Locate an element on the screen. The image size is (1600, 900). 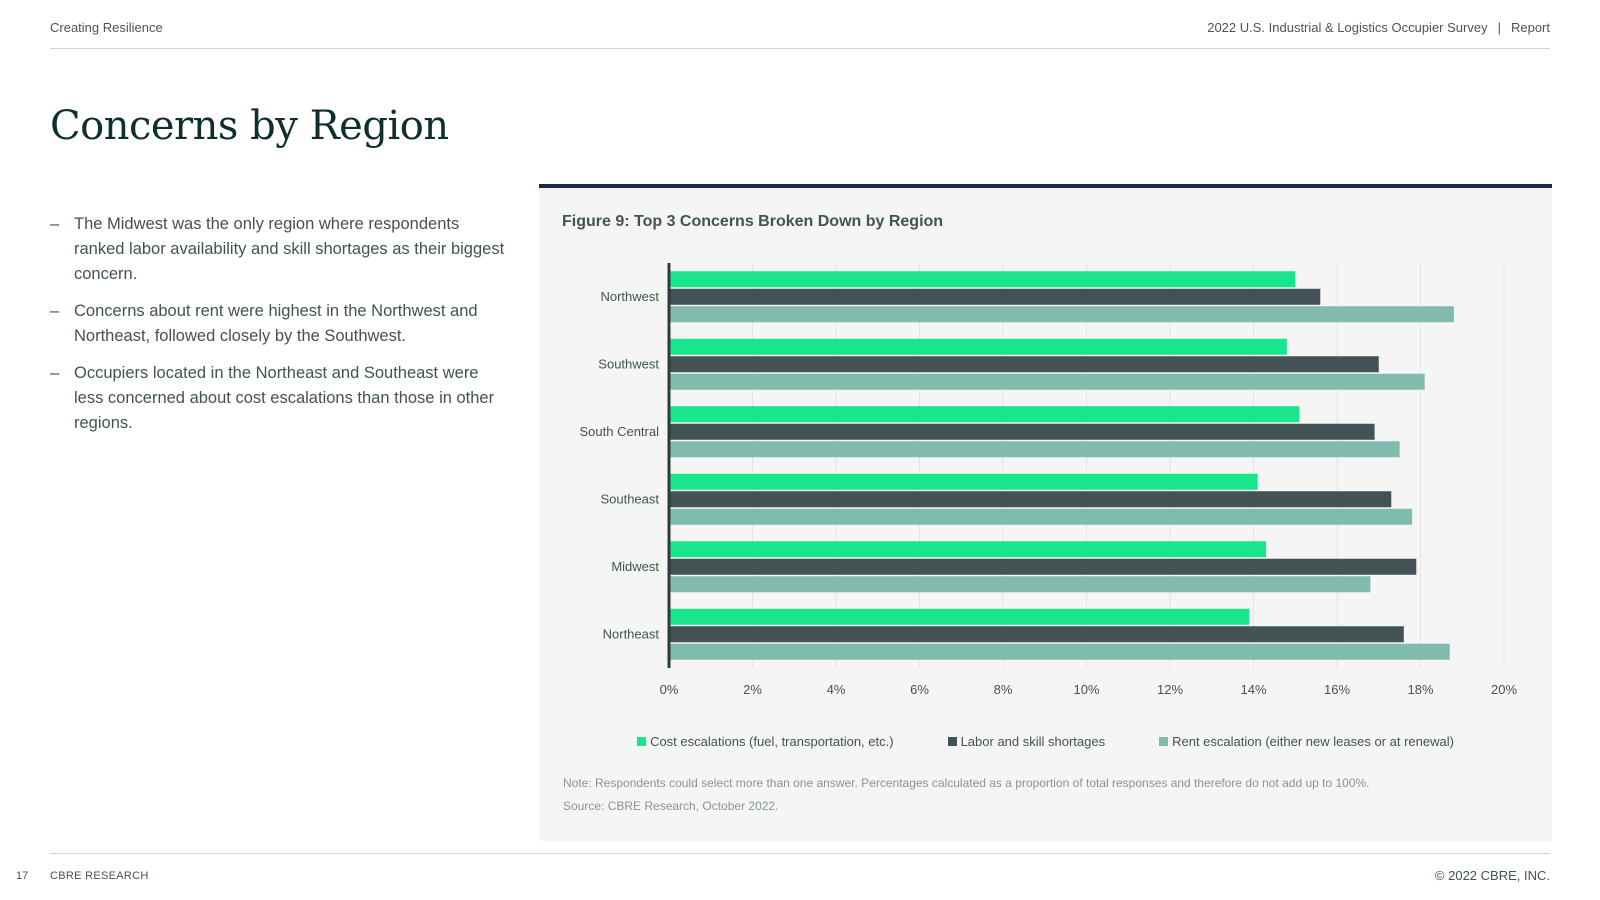
x-tick-label: 2% is located at coordinates (752, 689).